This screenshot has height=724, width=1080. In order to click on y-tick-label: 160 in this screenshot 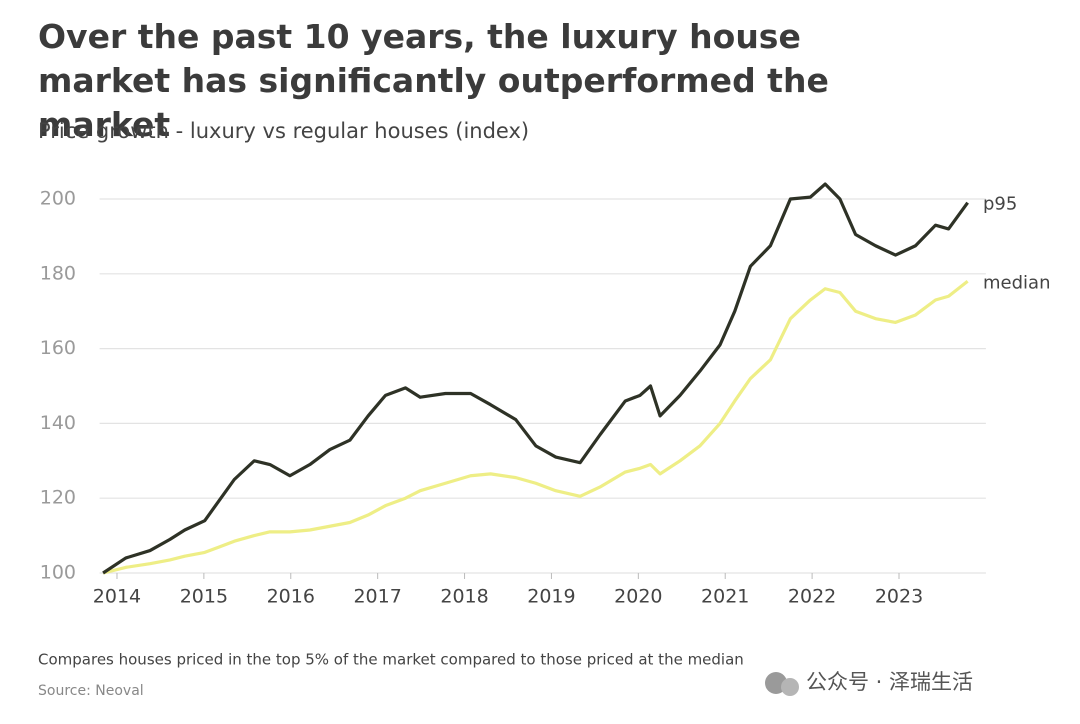, I will do `click(58, 348)`.